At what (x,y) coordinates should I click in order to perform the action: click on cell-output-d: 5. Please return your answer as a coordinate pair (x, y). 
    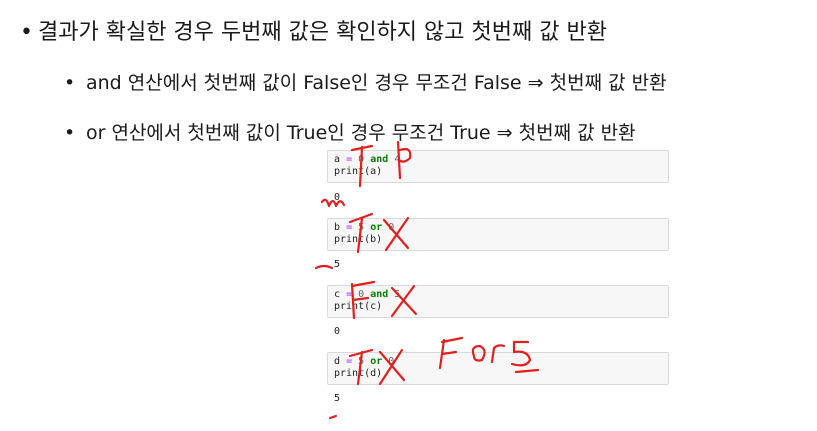
    Looking at the image, I should click on (337, 398).